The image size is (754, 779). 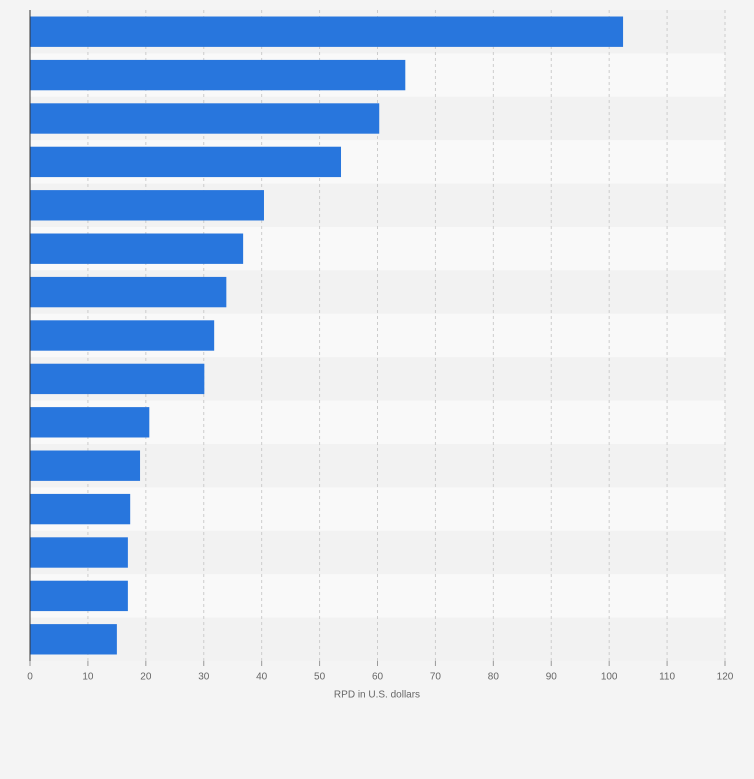 I want to click on x-tick-label: 10, so click(x=88, y=677).